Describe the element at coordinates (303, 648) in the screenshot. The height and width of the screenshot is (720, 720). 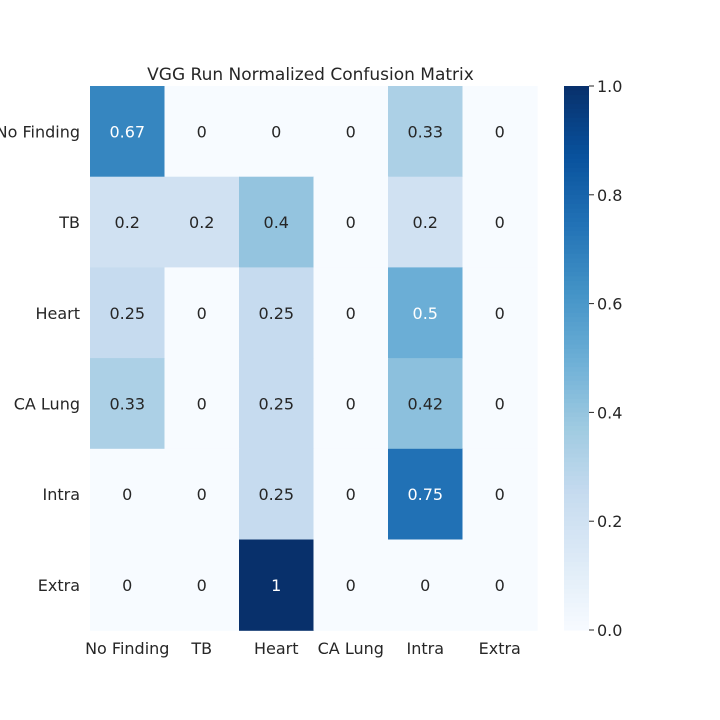
I see `x-tick-labels: No Finding TB Heart CA Lung Intra Extra` at that location.